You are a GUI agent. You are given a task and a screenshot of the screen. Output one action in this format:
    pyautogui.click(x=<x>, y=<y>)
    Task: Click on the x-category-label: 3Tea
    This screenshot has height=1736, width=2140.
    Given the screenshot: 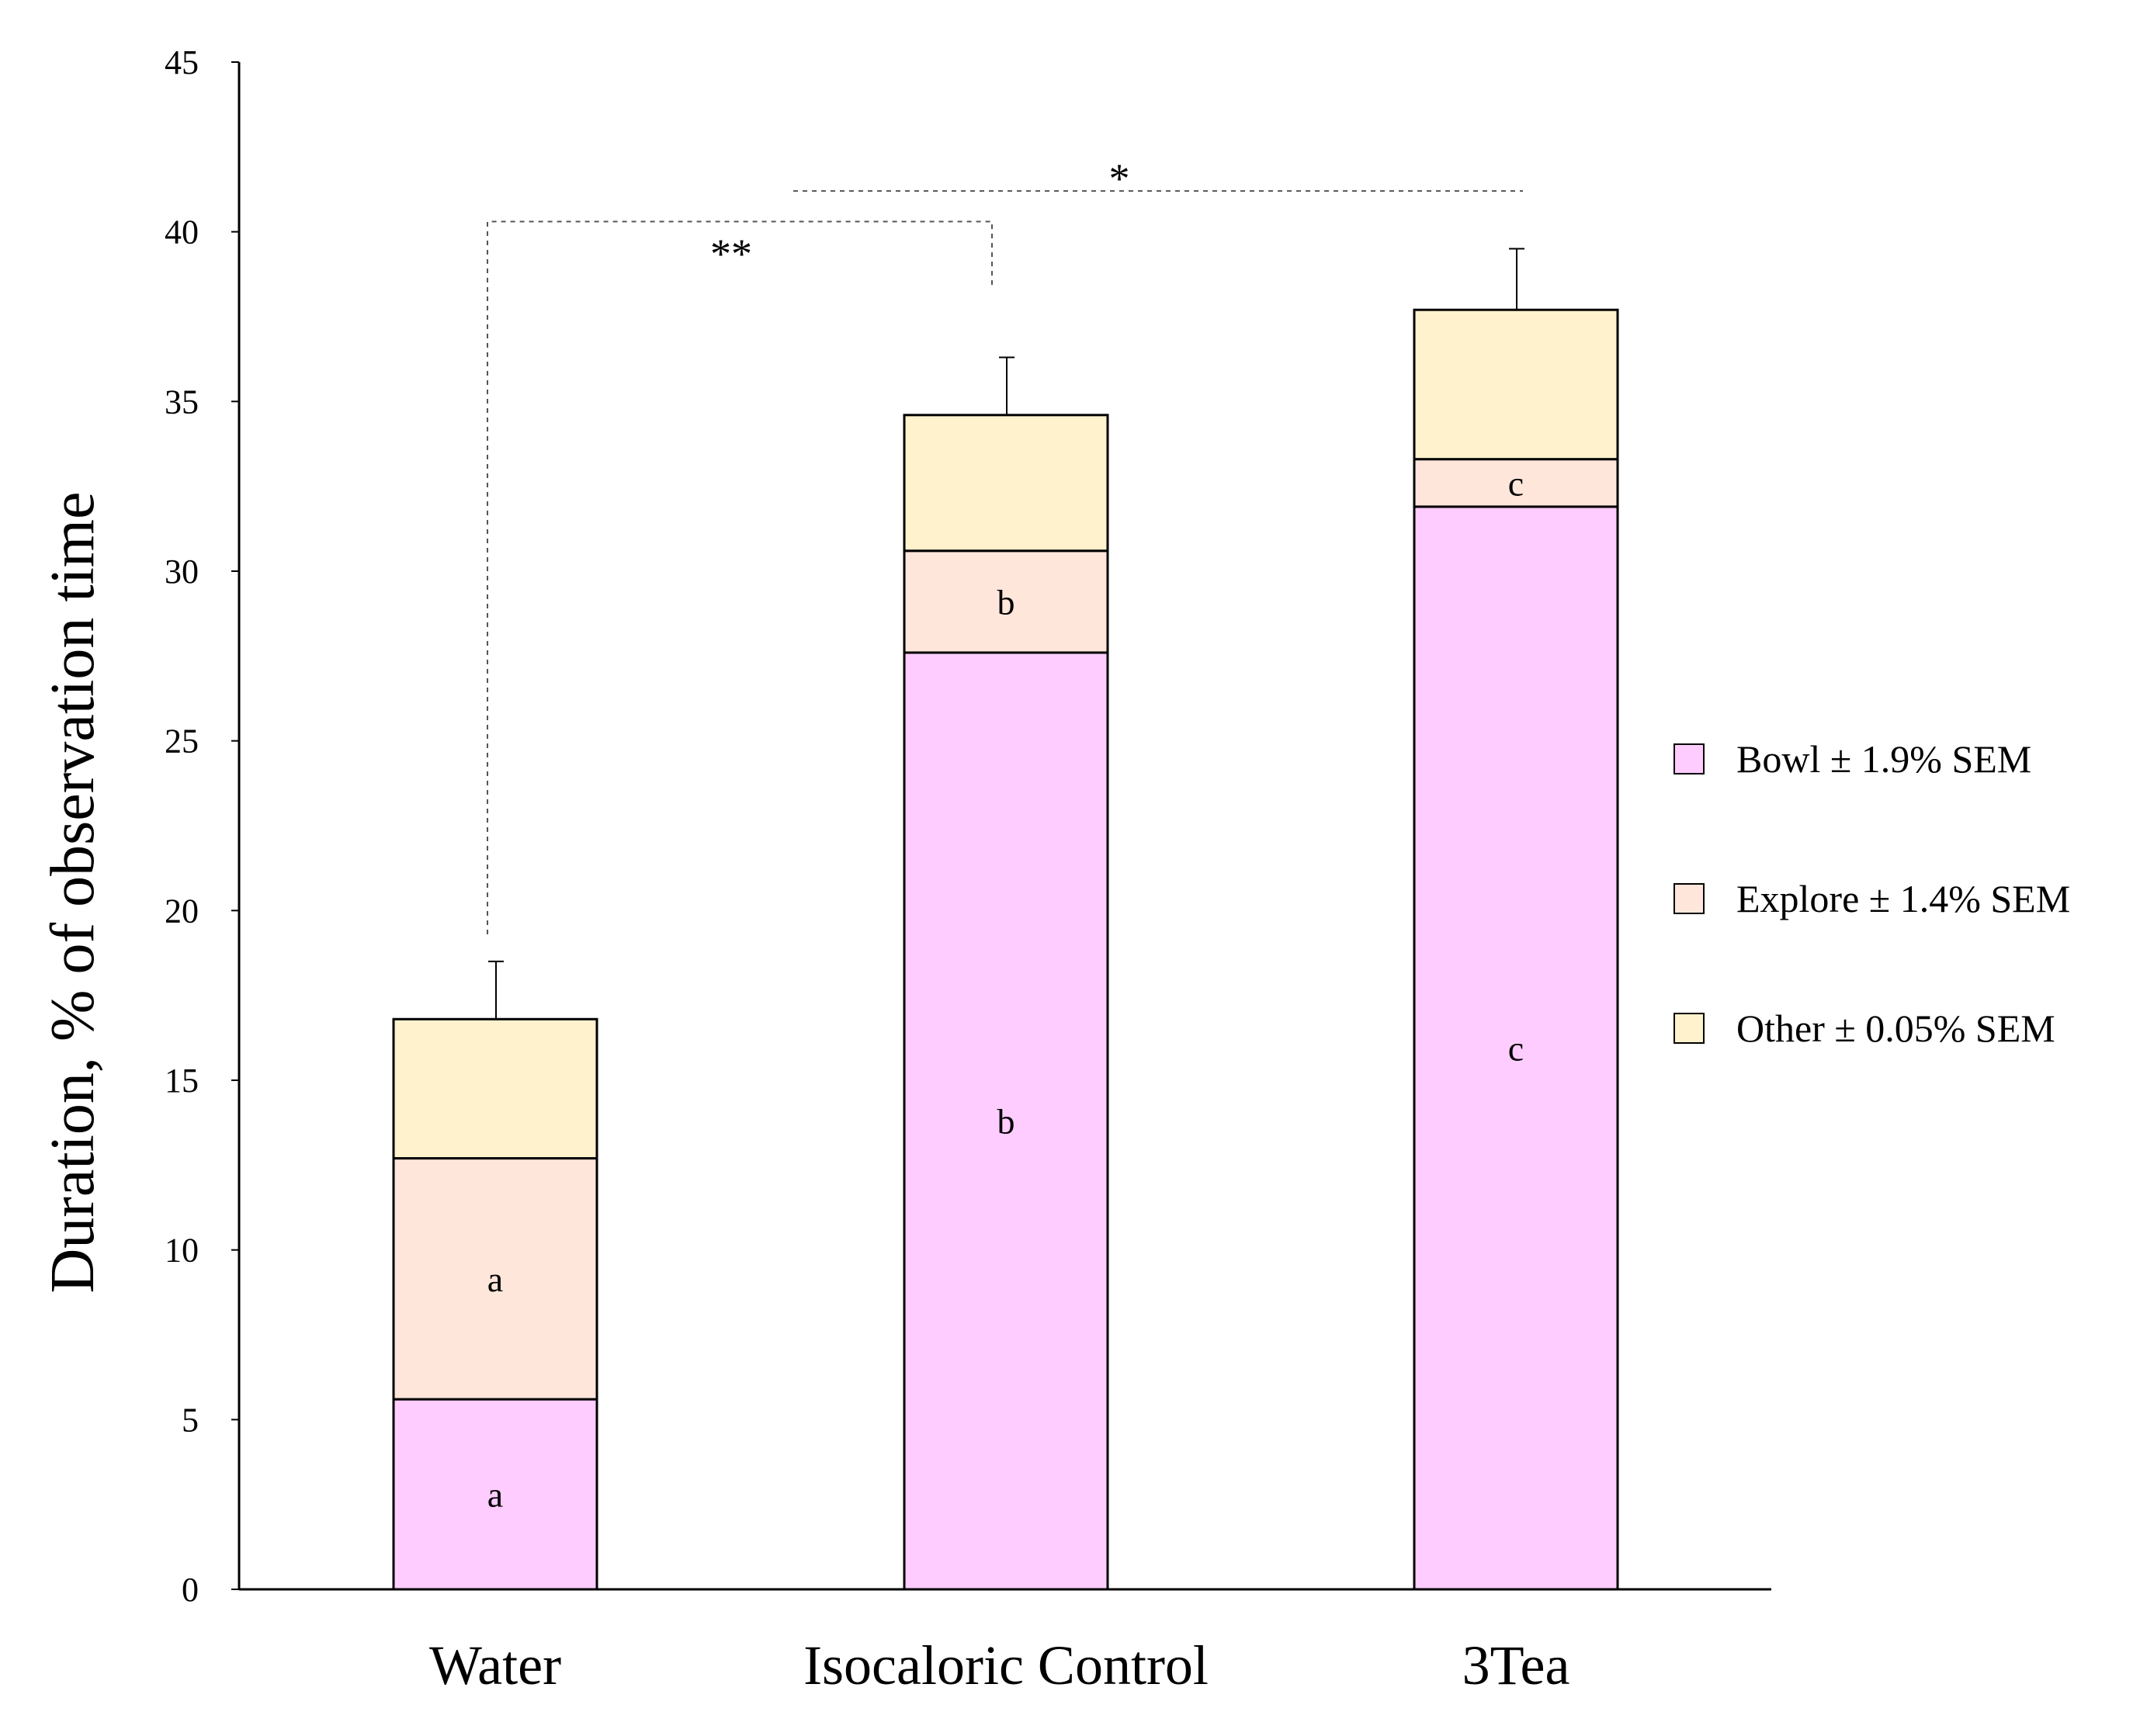 What is the action you would take?
    pyautogui.click(x=1516, y=1665)
    